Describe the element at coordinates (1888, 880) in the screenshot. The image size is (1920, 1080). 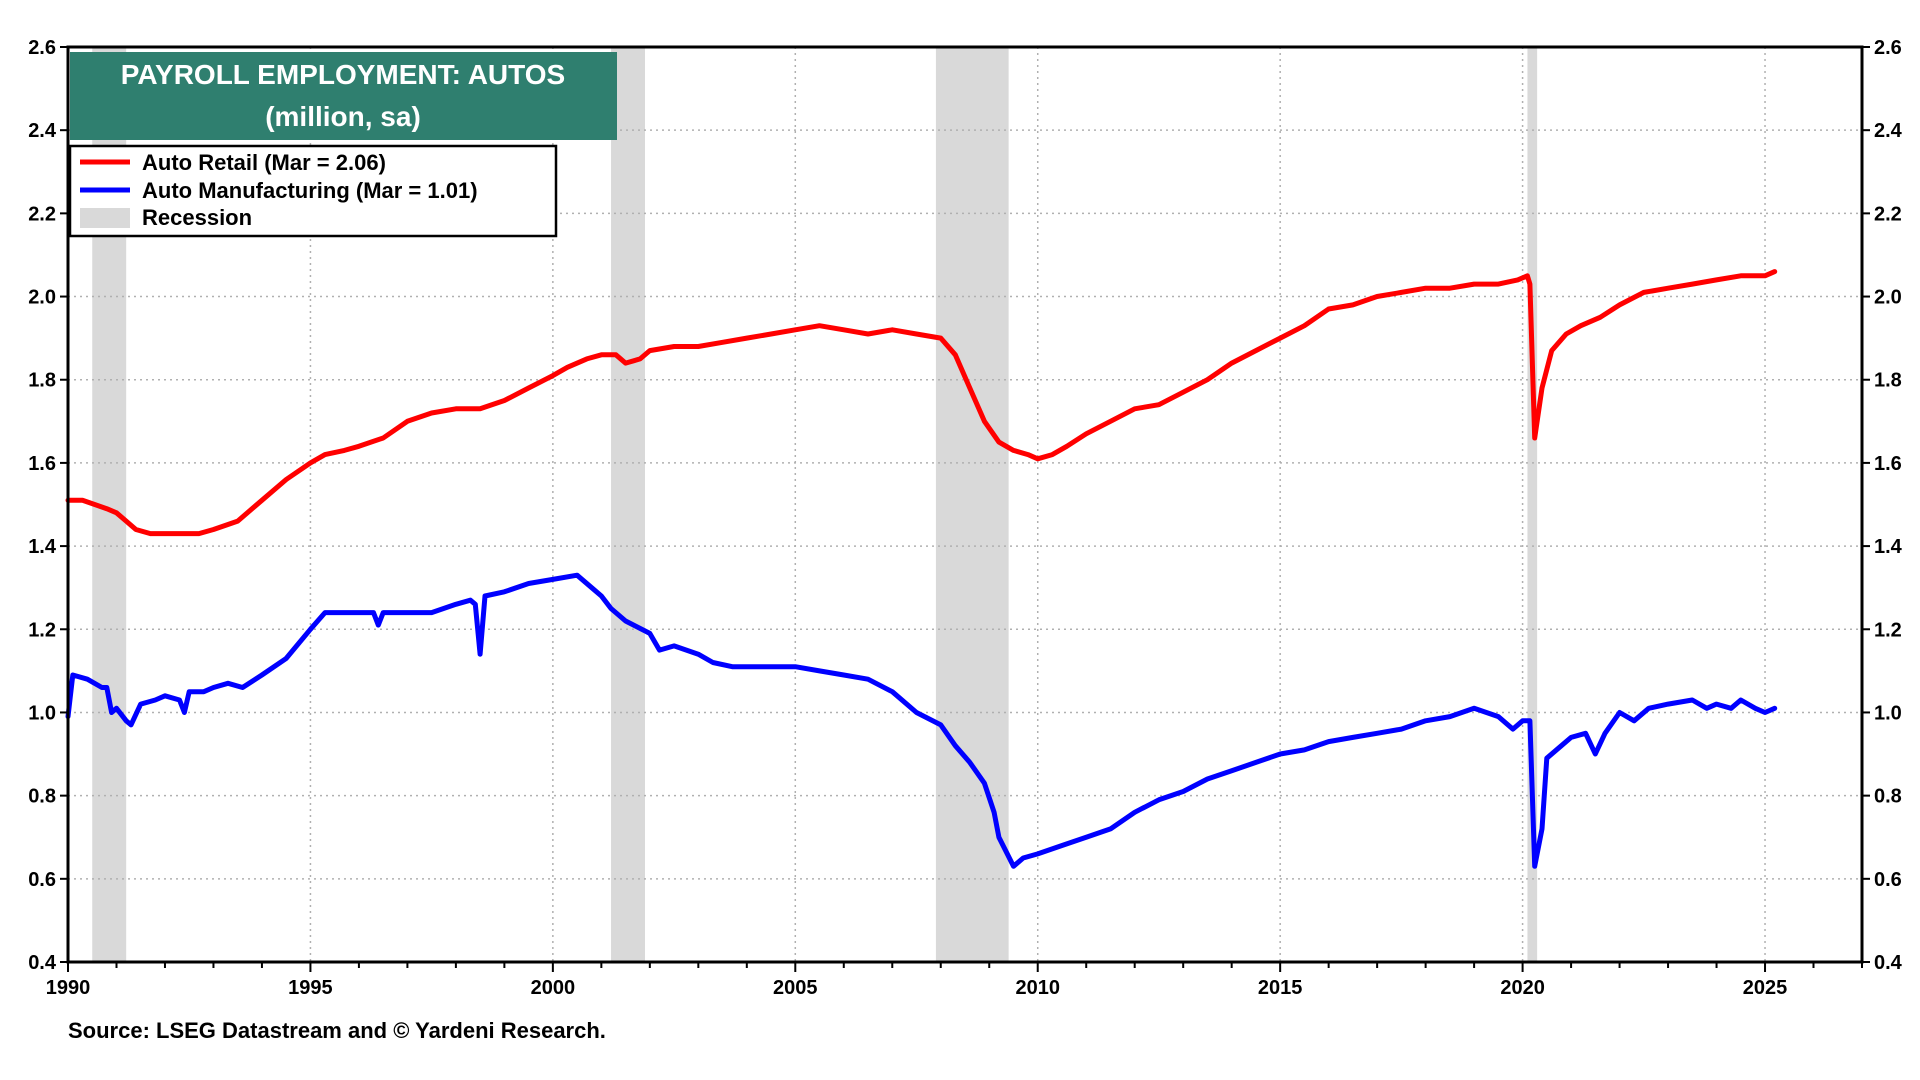
I see `y-tick-label-right: 0.6` at that location.